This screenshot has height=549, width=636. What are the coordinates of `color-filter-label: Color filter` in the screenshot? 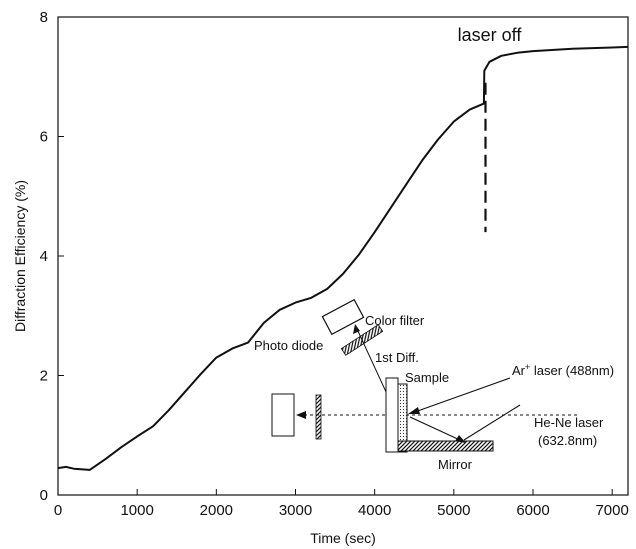 It's located at (395, 320).